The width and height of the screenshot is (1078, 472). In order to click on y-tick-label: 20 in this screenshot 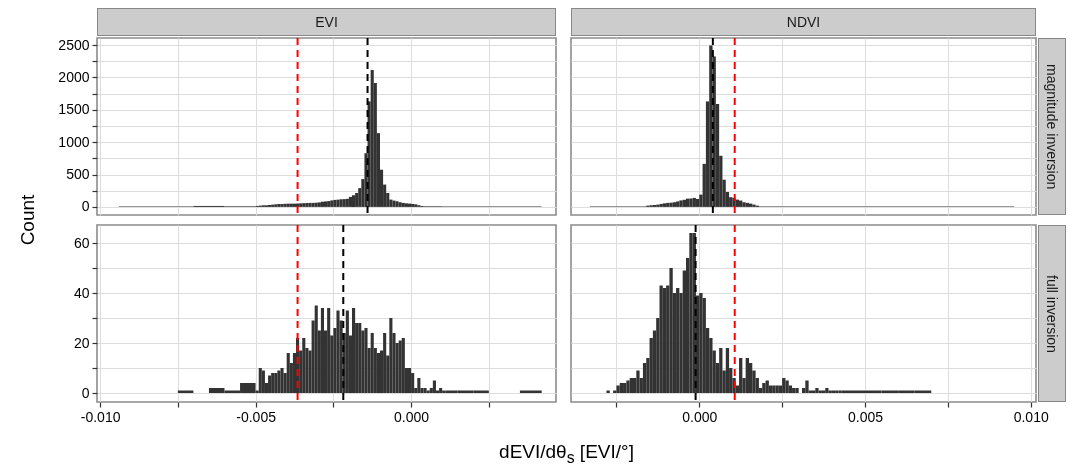, I will do `click(81, 342)`.